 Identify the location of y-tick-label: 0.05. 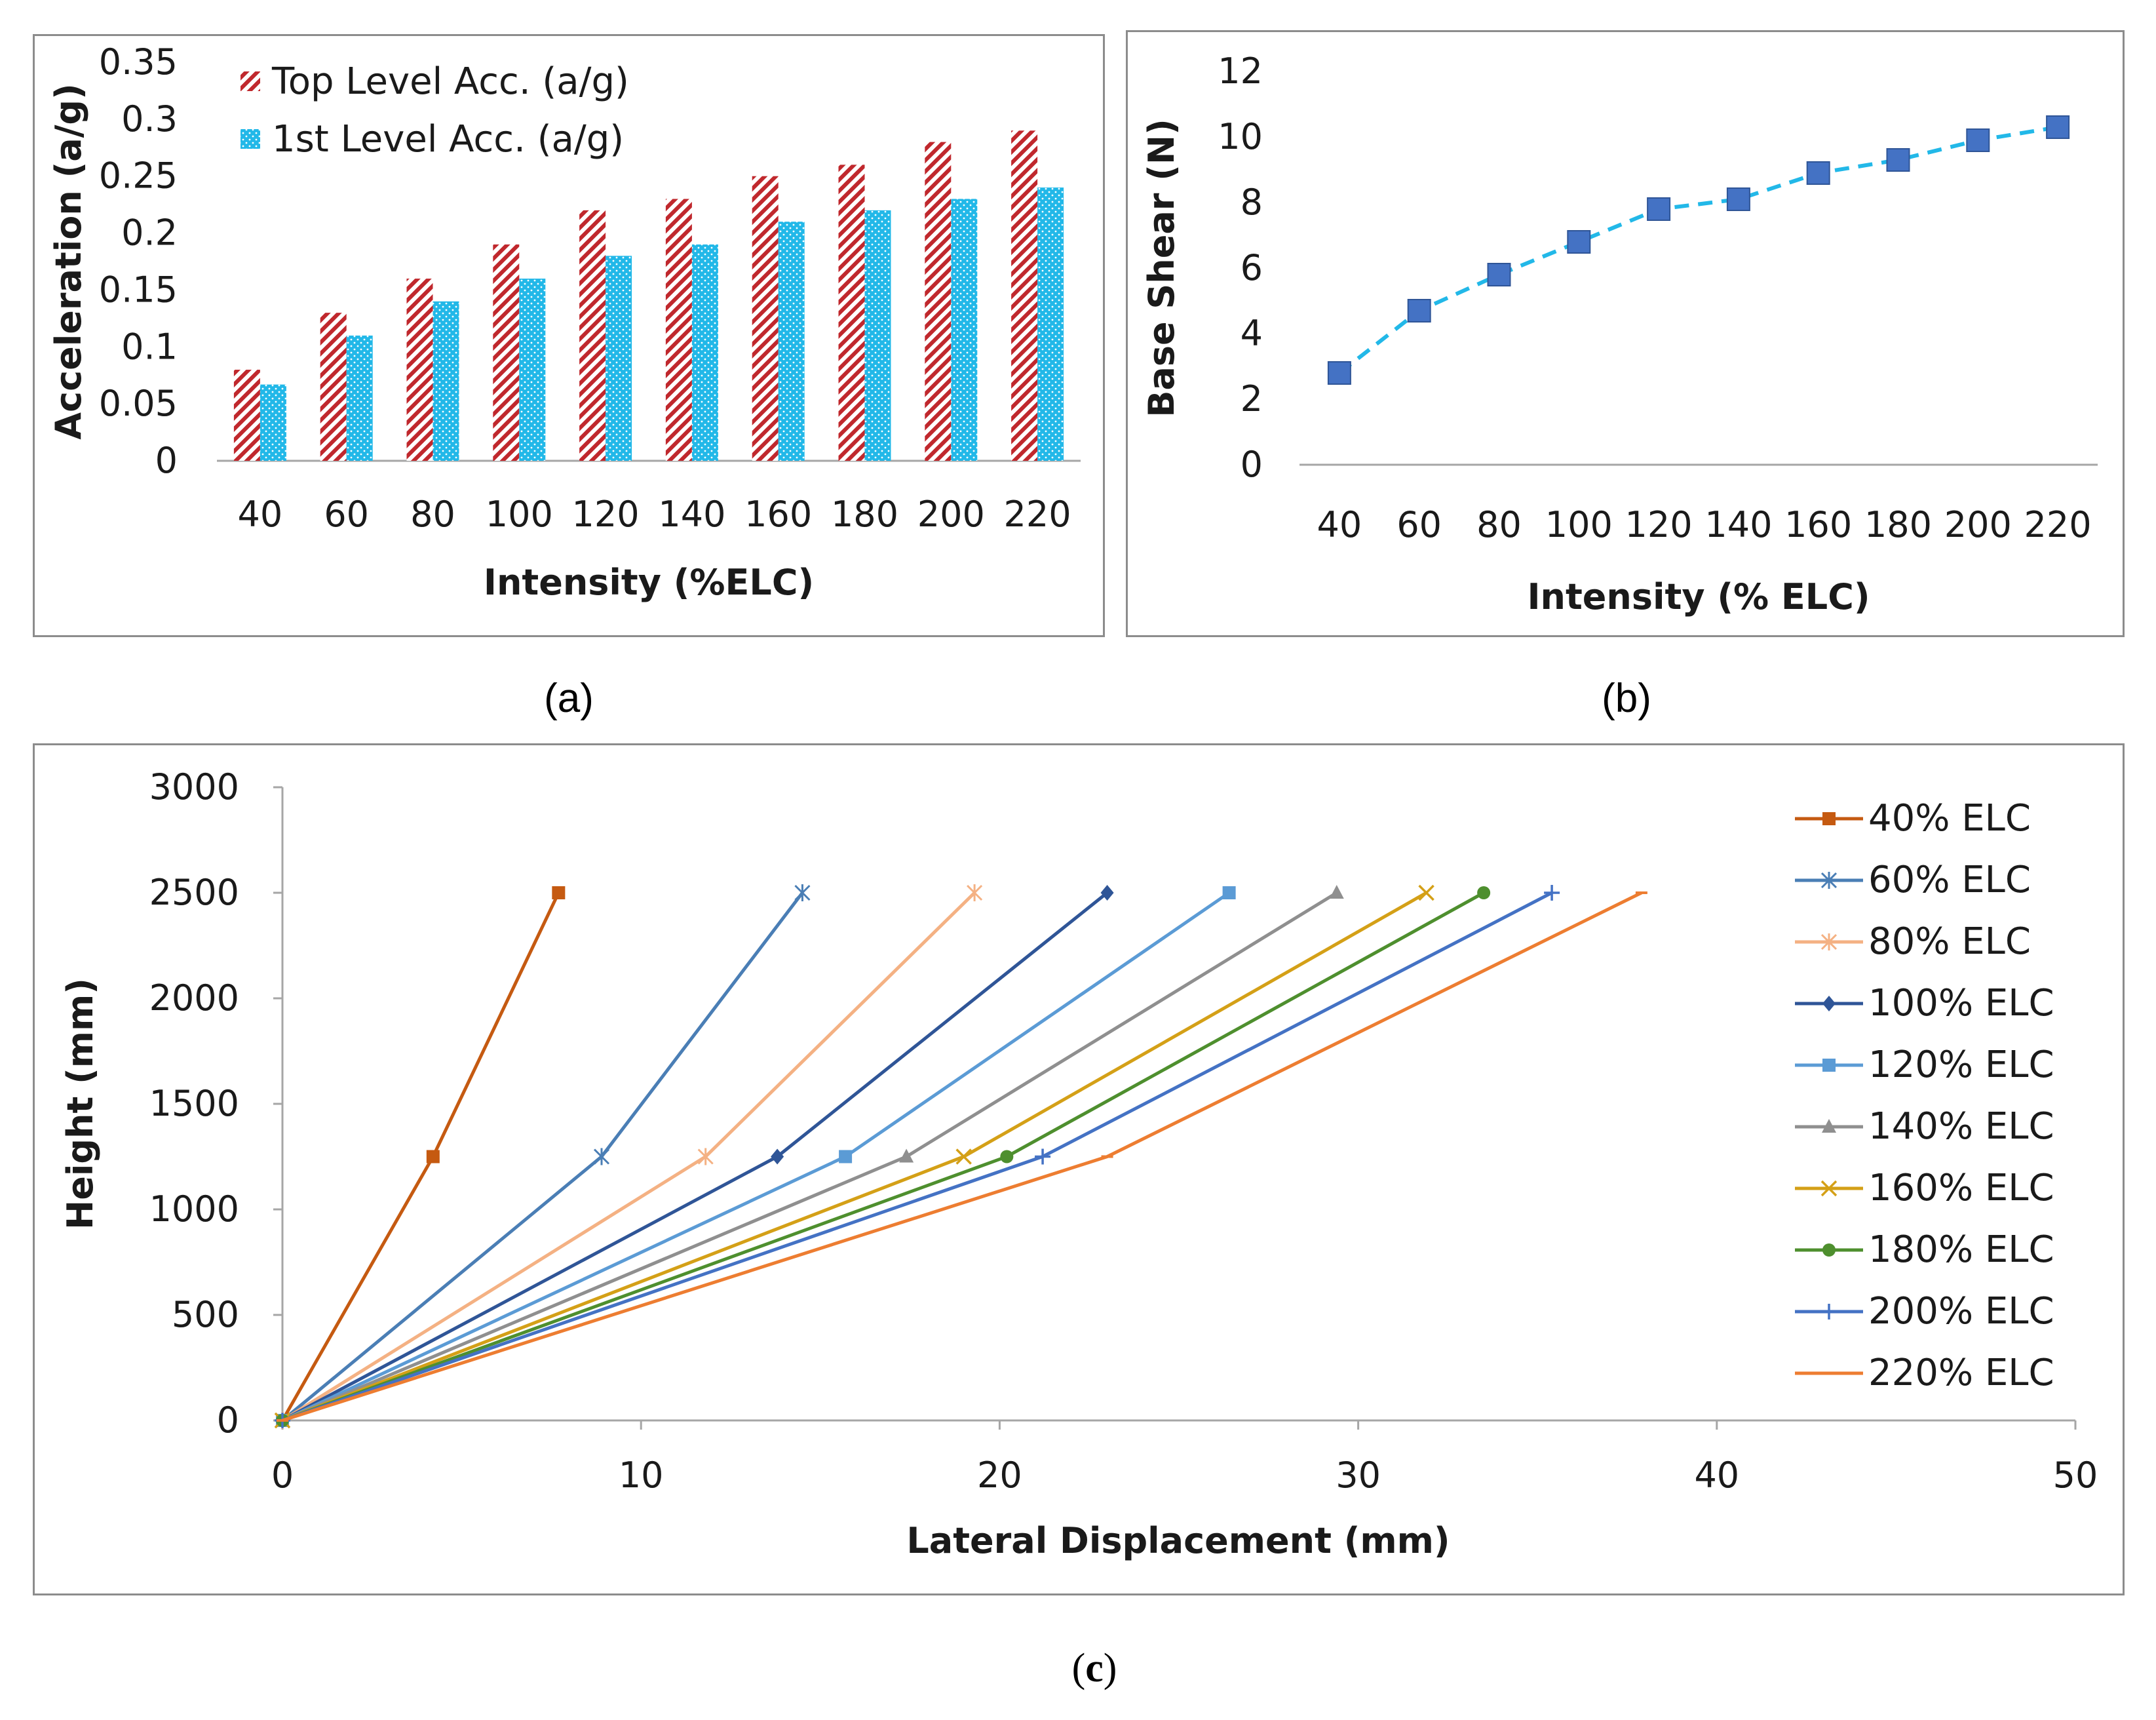
(138, 404).